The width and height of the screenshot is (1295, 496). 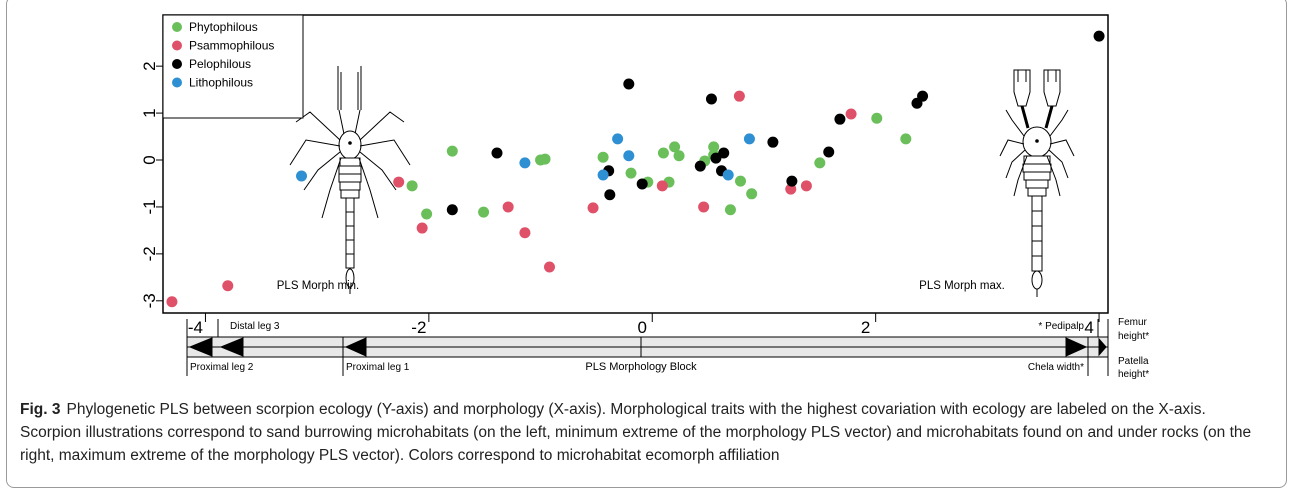 I want to click on annotation: Distal leg 3, so click(x=255, y=326).